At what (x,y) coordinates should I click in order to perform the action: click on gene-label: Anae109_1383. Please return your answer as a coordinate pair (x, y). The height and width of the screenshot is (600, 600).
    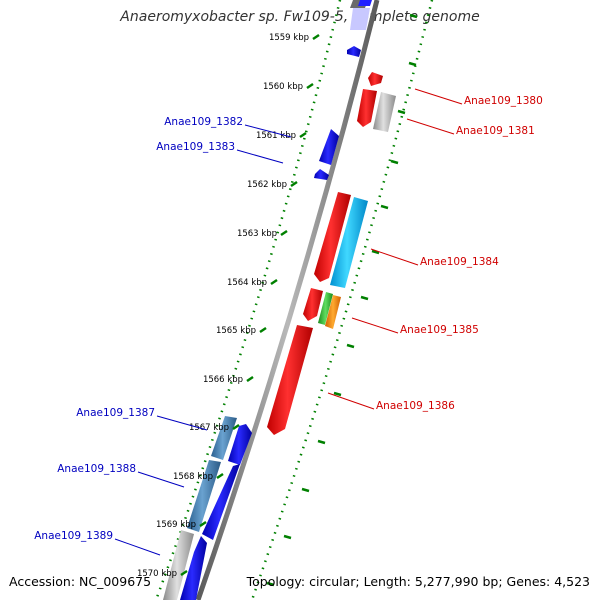
    Looking at the image, I should click on (195, 147).